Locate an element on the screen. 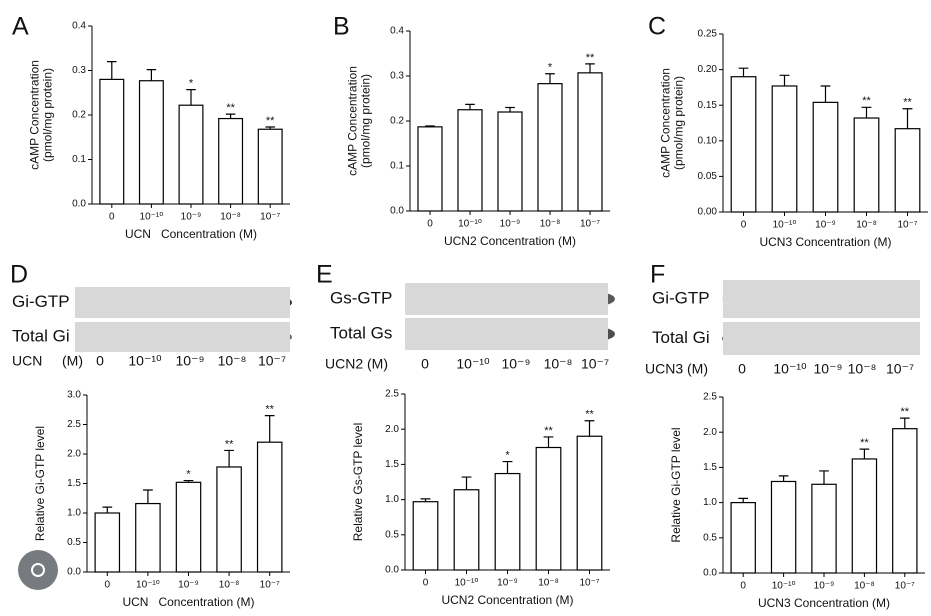 The image size is (931, 616). blot-row-label: Gi-GTP is located at coordinates (681, 297).